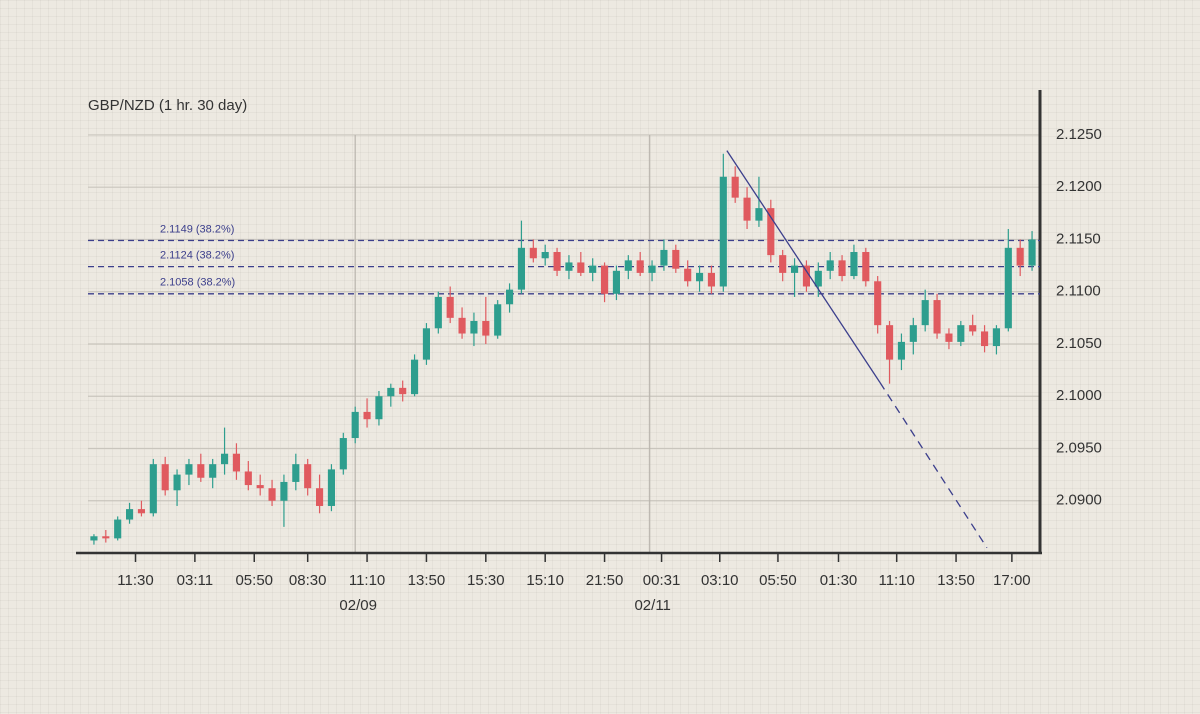 Image resolution: width=1200 pixels, height=714 pixels. What do you see at coordinates (197, 283) in the screenshot?
I see `level-label: 2.1058 (38.2%)` at bounding box center [197, 283].